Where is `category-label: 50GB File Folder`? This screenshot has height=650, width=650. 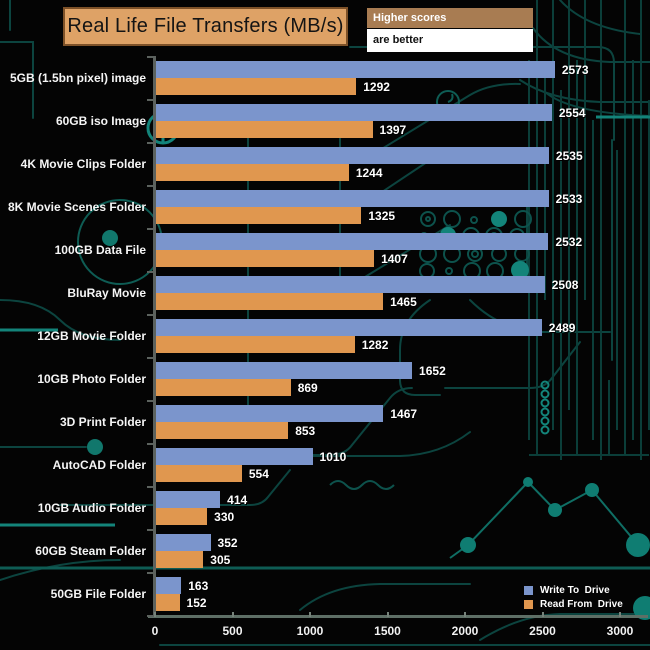
category-label: 50GB File Folder is located at coordinates (98, 593).